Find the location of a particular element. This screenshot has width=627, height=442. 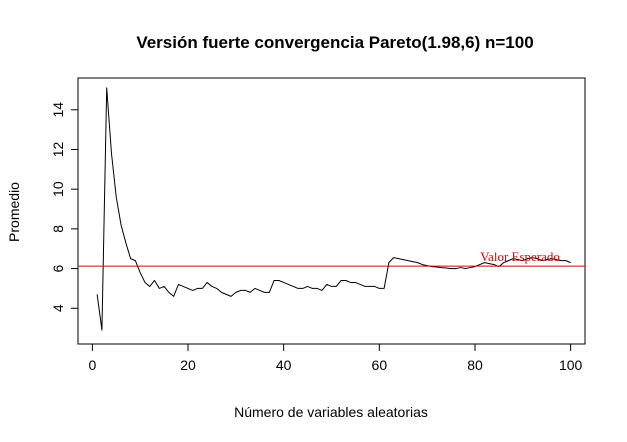

expected-value-label: Valor Esperado is located at coordinates (520, 256).